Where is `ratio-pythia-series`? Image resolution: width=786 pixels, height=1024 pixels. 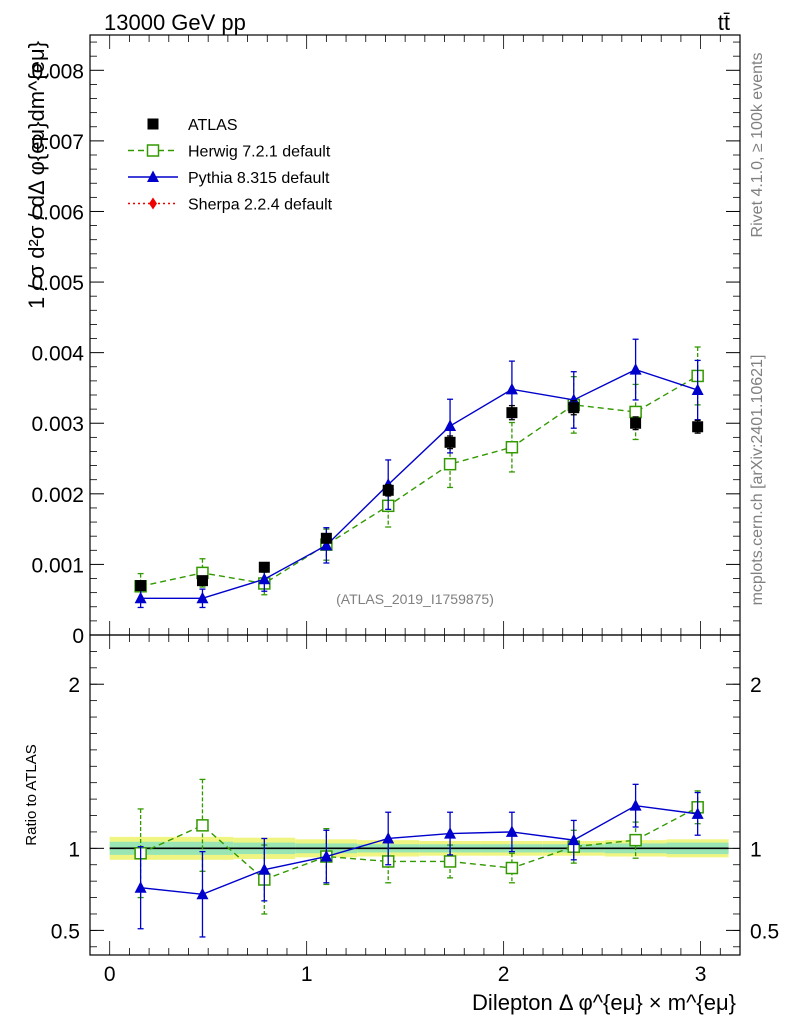 ratio-pythia-series is located at coordinates (419, 860).